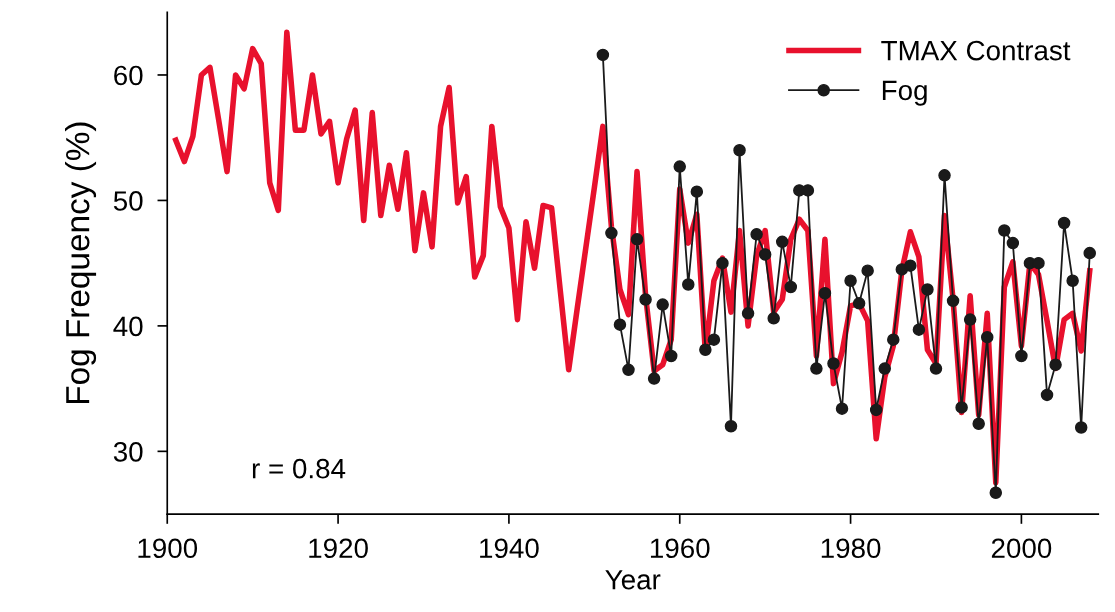 The width and height of the screenshot is (1115, 612). What do you see at coordinates (128, 75) in the screenshot?
I see `y-tick-label: 60` at bounding box center [128, 75].